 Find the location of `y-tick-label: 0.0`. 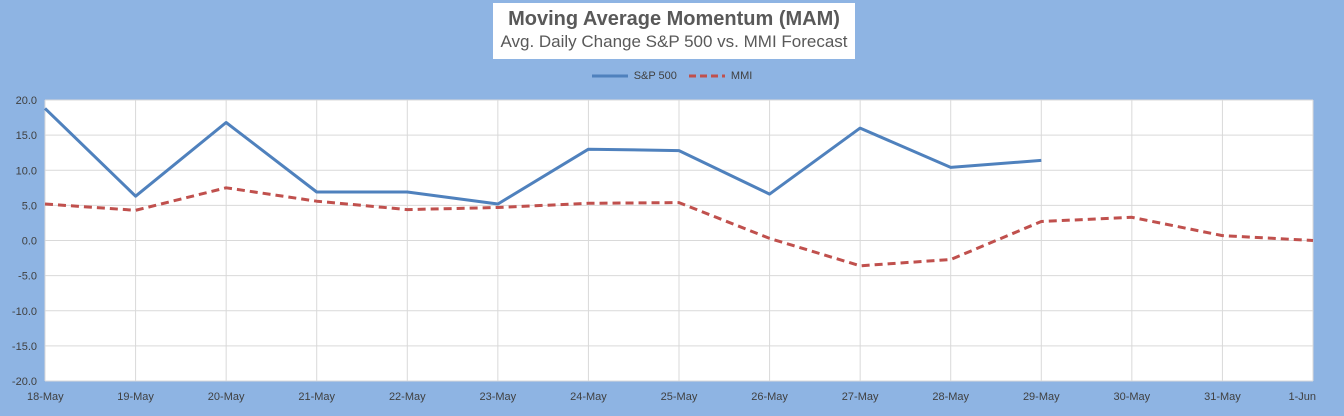

y-tick-label: 0.0 is located at coordinates (29, 242).